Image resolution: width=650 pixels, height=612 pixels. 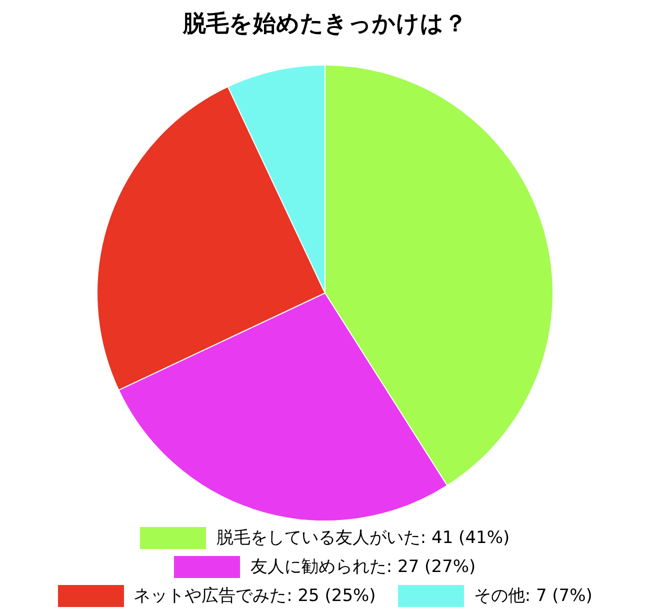 I want to click on legend-label: 脱毛をしている友人がいた: 41 (41%), so click(x=363, y=538).